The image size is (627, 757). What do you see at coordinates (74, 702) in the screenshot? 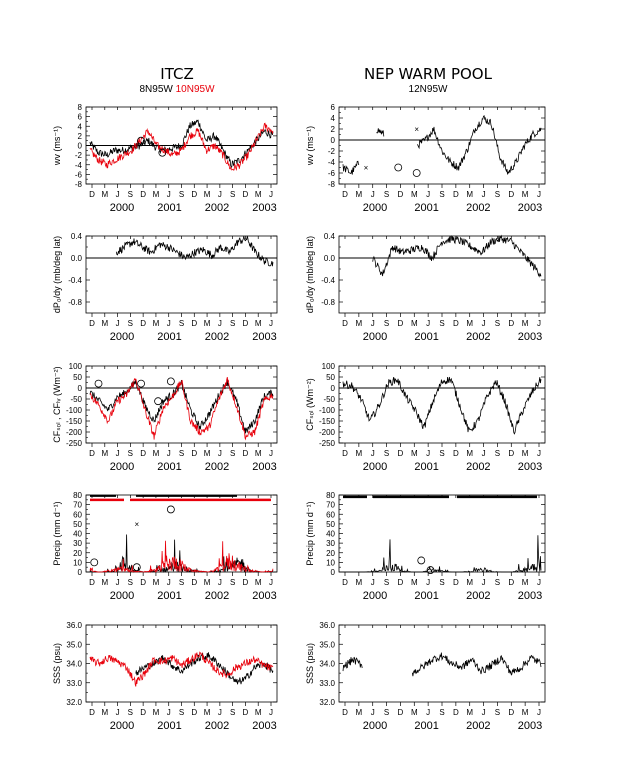
I see `y-tick-label: 32.0` at bounding box center [74, 702].